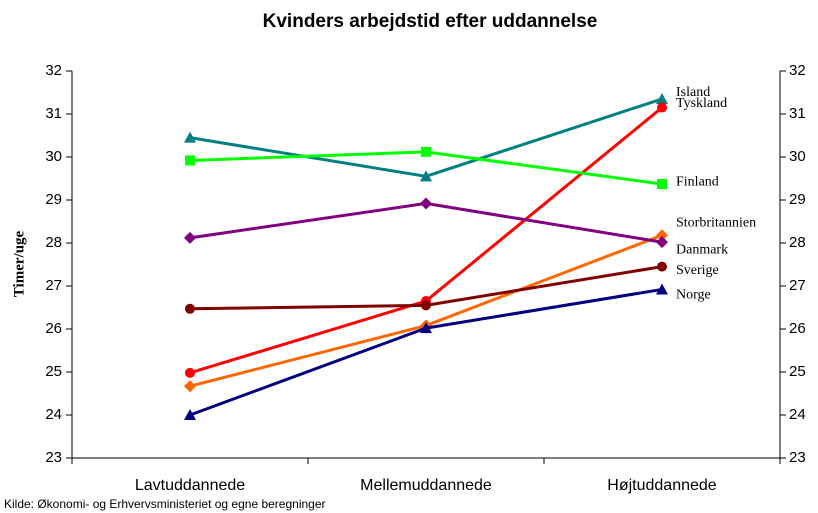  I want to click on y-tick-label: 31, so click(53, 113).